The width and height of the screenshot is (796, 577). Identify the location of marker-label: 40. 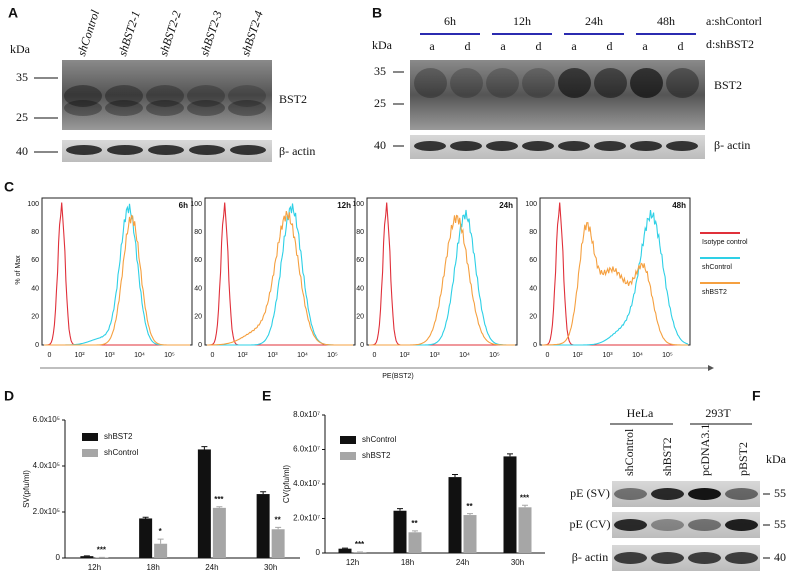
(380, 145).